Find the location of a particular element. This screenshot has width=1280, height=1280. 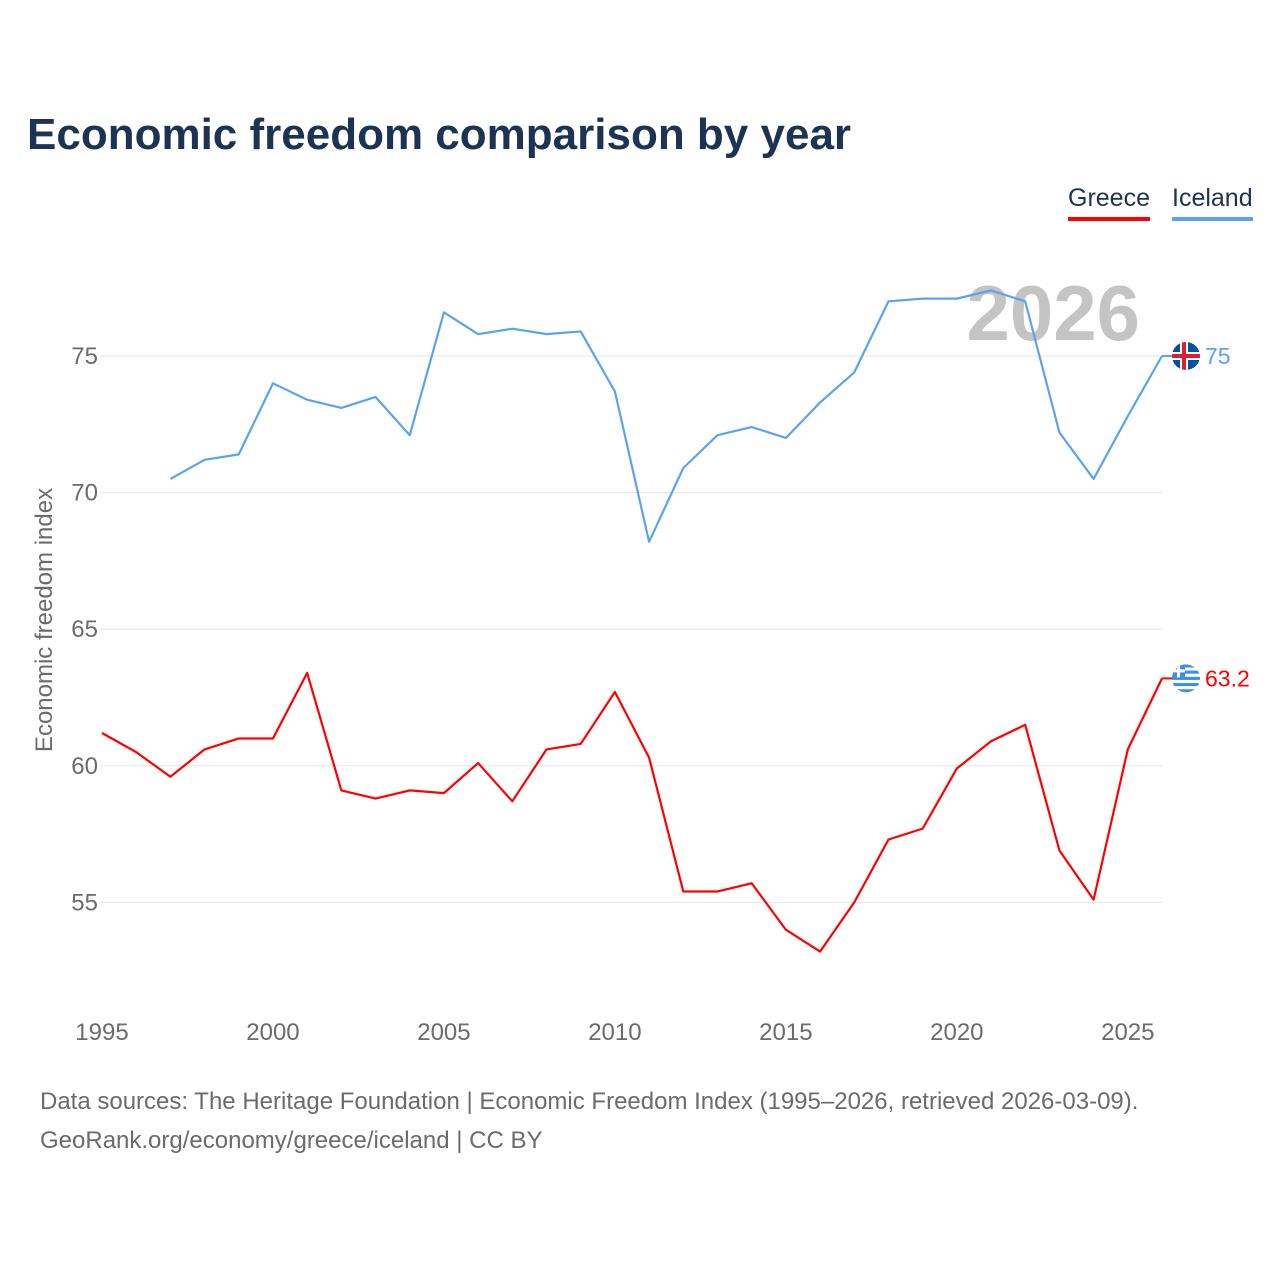

y-tick-label: 75 is located at coordinates (84, 356).